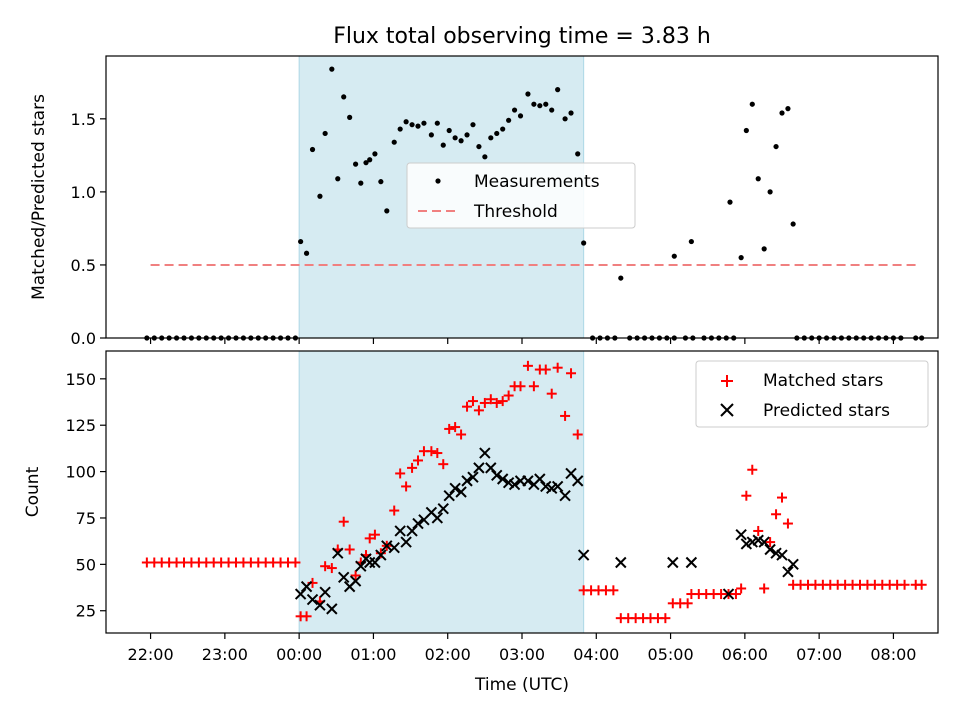 The image size is (960, 720). Describe the element at coordinates (80, 379) in the screenshot. I see `y-tick-label: 150` at that location.